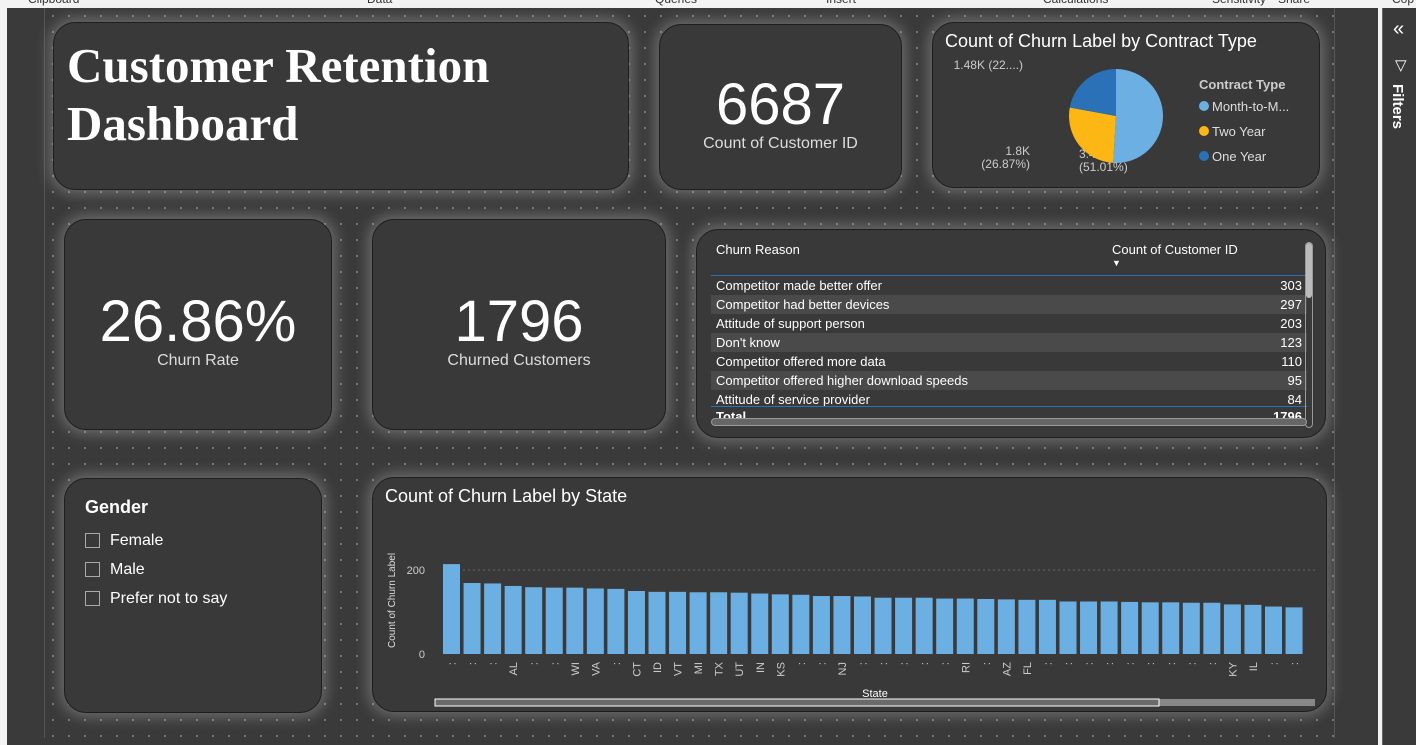  Describe the element at coordinates (127, 569) in the screenshot. I see `option-label: Male` at that location.